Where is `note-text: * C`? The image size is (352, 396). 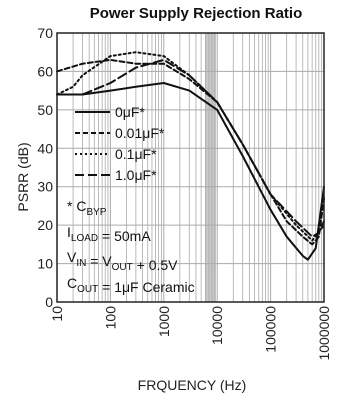
note-text: * C is located at coordinates (76, 206).